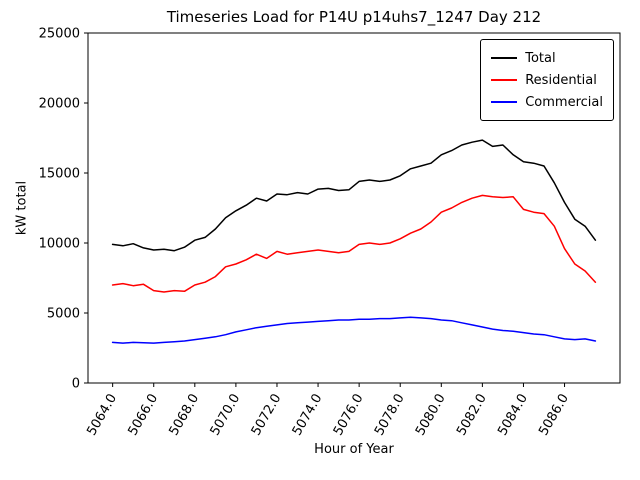 The width and height of the screenshot is (640, 480). What do you see at coordinates (143, 415) in the screenshot?
I see `x-tick-label: 5066.0` at bounding box center [143, 415].